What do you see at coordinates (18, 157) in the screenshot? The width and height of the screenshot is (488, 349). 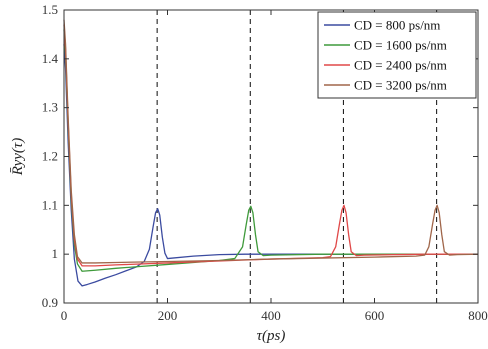 I see `y-axis-label: R̄yy(τ)` at bounding box center [18, 157].